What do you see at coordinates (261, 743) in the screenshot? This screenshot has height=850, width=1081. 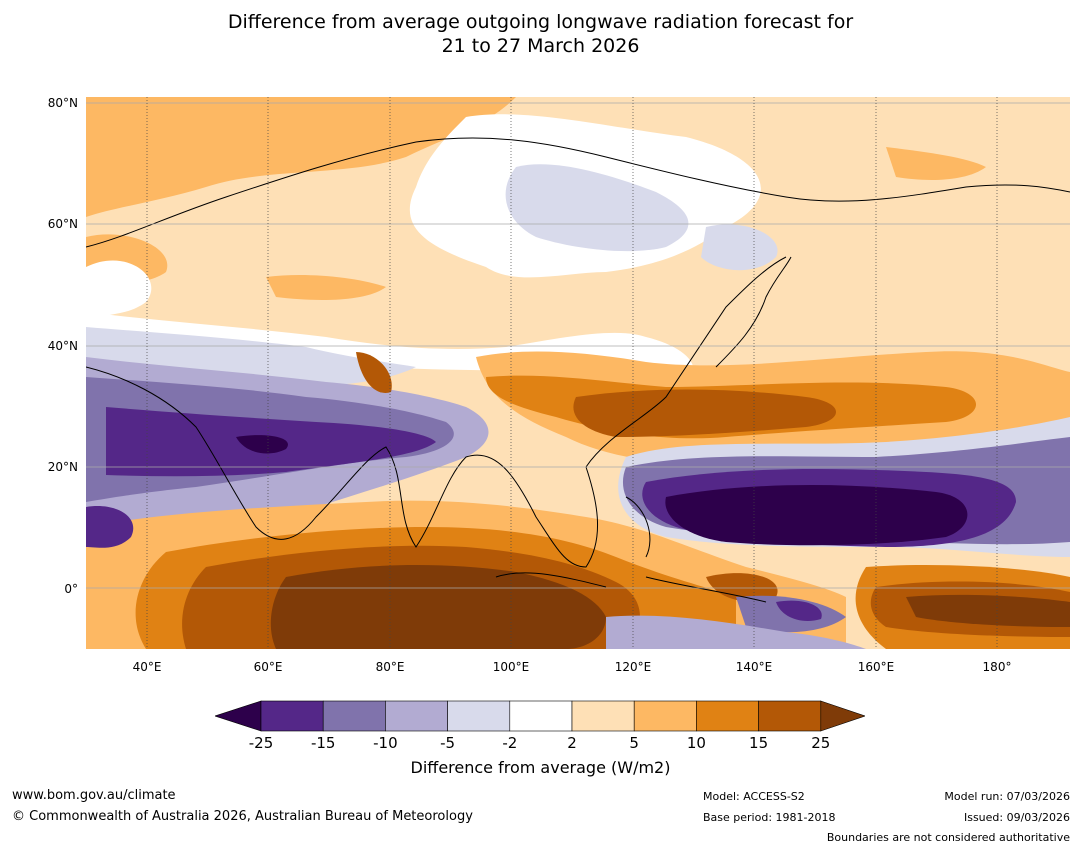 I see `colorbar-tick-label: -25` at bounding box center [261, 743].